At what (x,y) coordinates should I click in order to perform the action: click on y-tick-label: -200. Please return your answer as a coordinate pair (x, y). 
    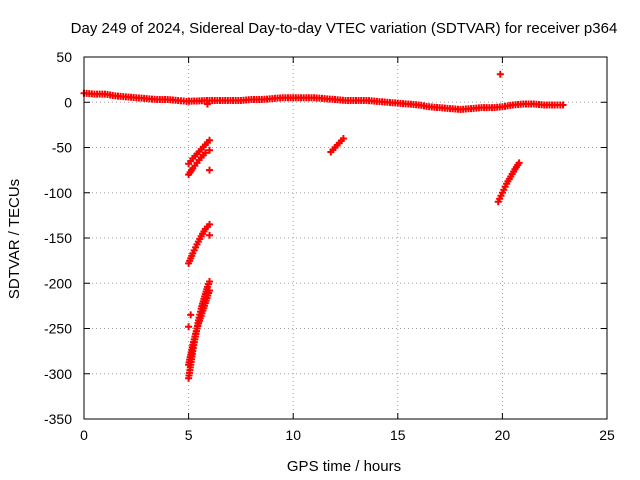
    Looking at the image, I should click on (58, 283).